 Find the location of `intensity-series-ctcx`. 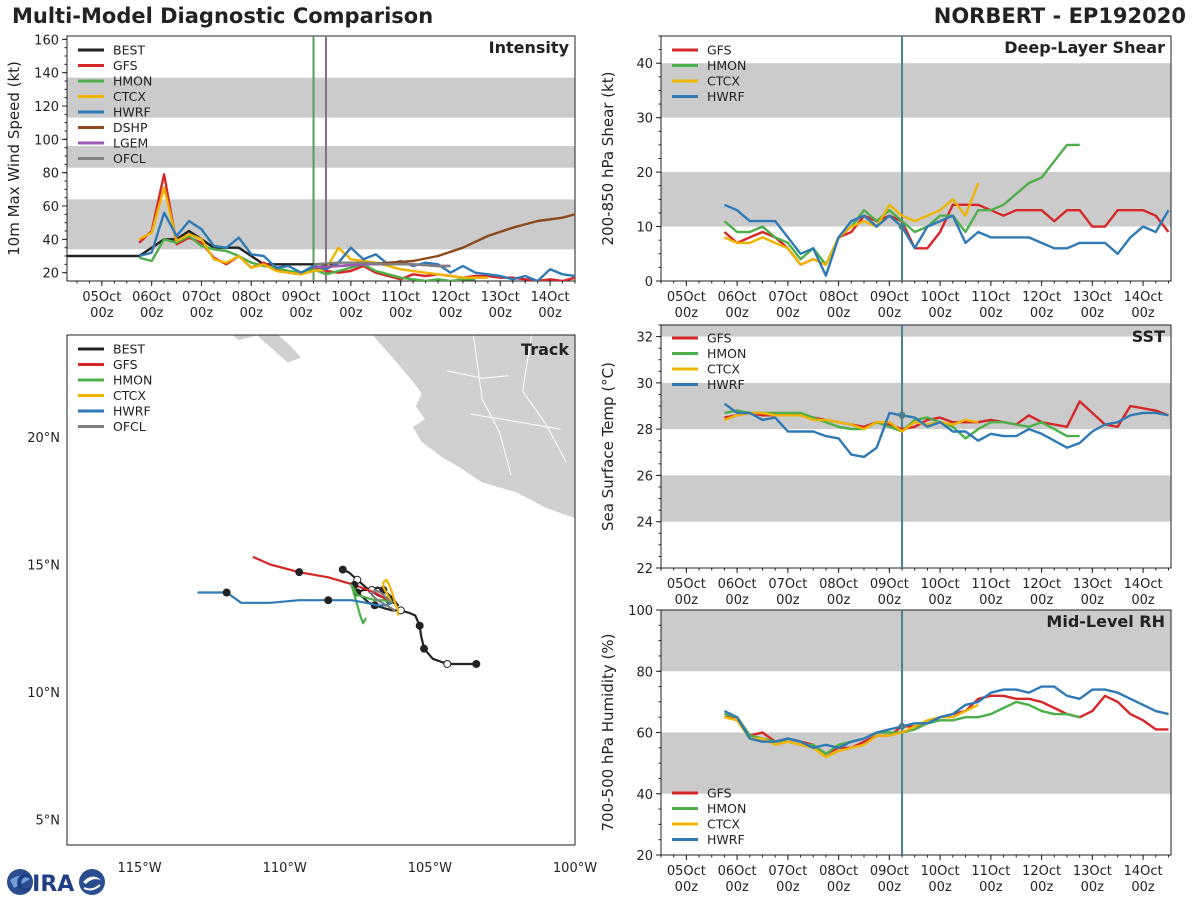

intensity-series-ctcx is located at coordinates (313, 232).